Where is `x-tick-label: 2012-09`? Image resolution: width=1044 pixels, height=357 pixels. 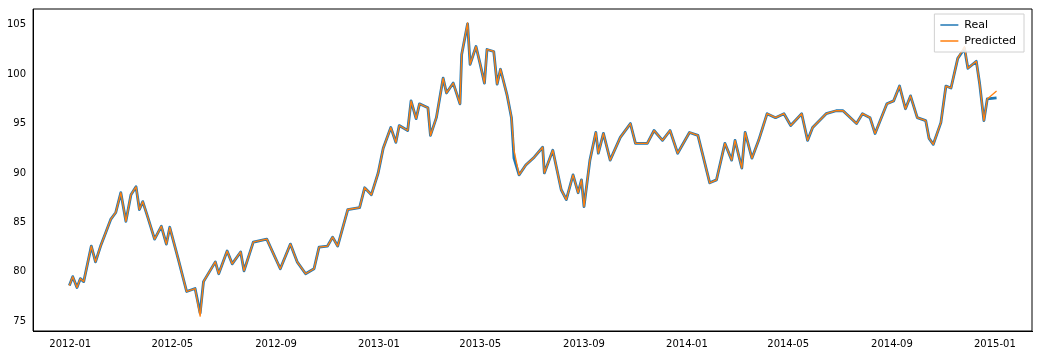
x-tick-label: 2012-09 is located at coordinates (276, 343).